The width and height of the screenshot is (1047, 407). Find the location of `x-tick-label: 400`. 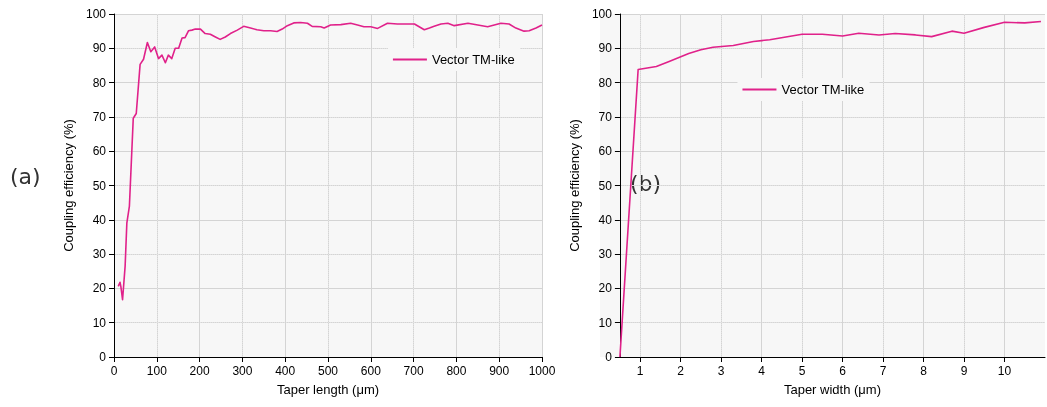

x-tick-label: 400 is located at coordinates (285, 371).